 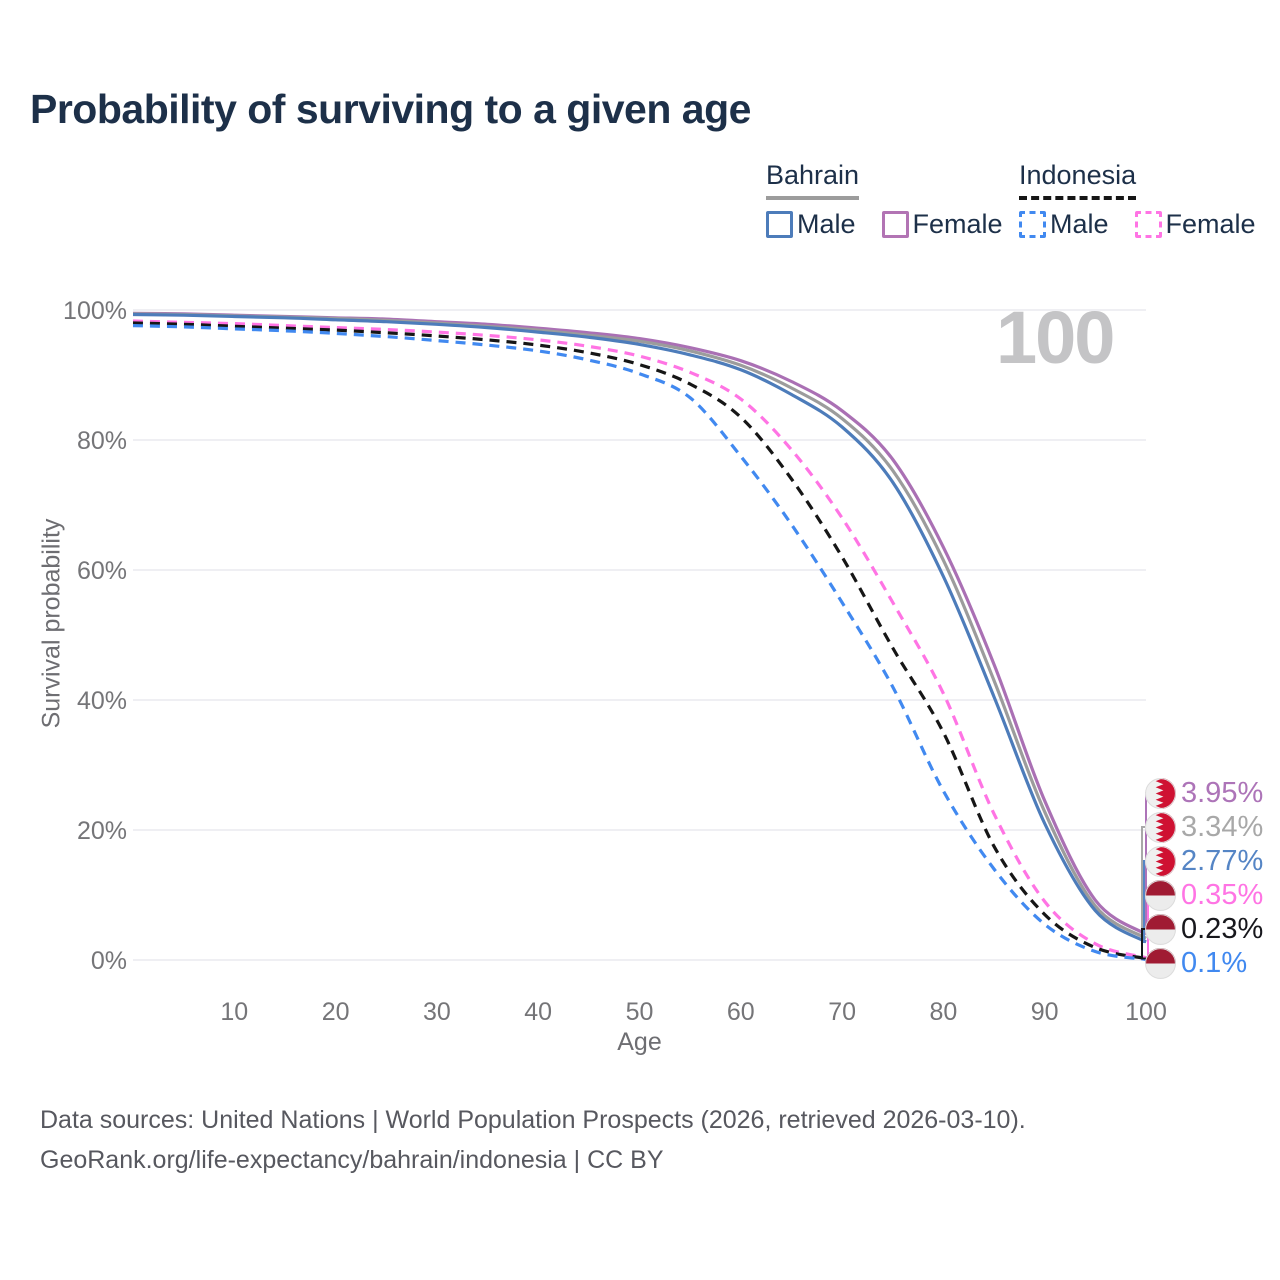 I want to click on x-tick-label: 70, so click(x=842, y=1012).